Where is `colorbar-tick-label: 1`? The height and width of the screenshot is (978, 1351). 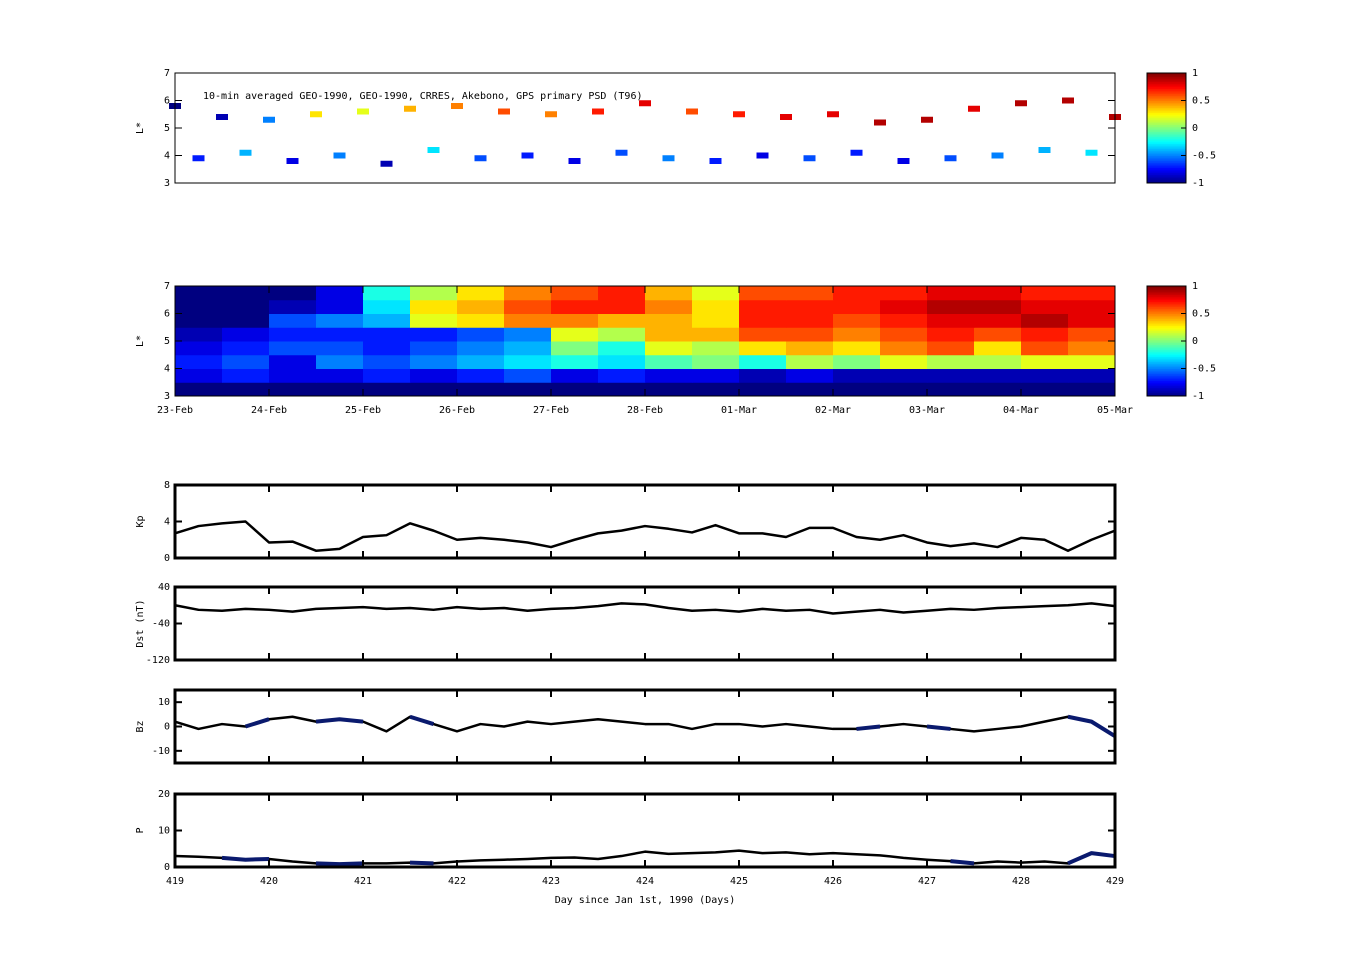 colorbar-tick-label: 1 is located at coordinates (1195, 73).